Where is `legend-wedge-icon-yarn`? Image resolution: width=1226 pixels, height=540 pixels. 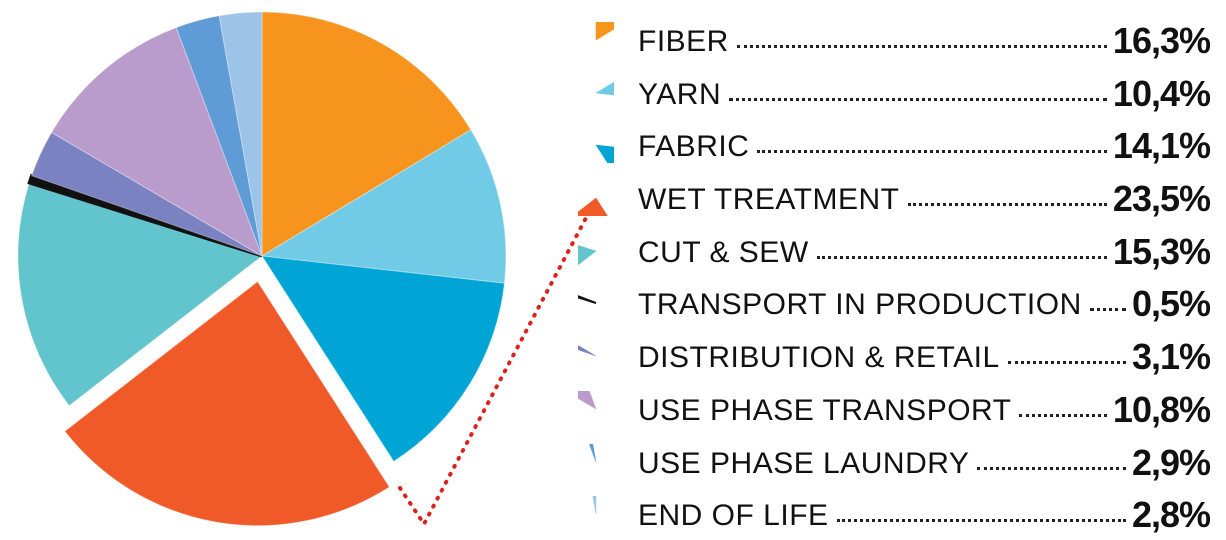 legend-wedge-icon-yarn is located at coordinates (604, 88).